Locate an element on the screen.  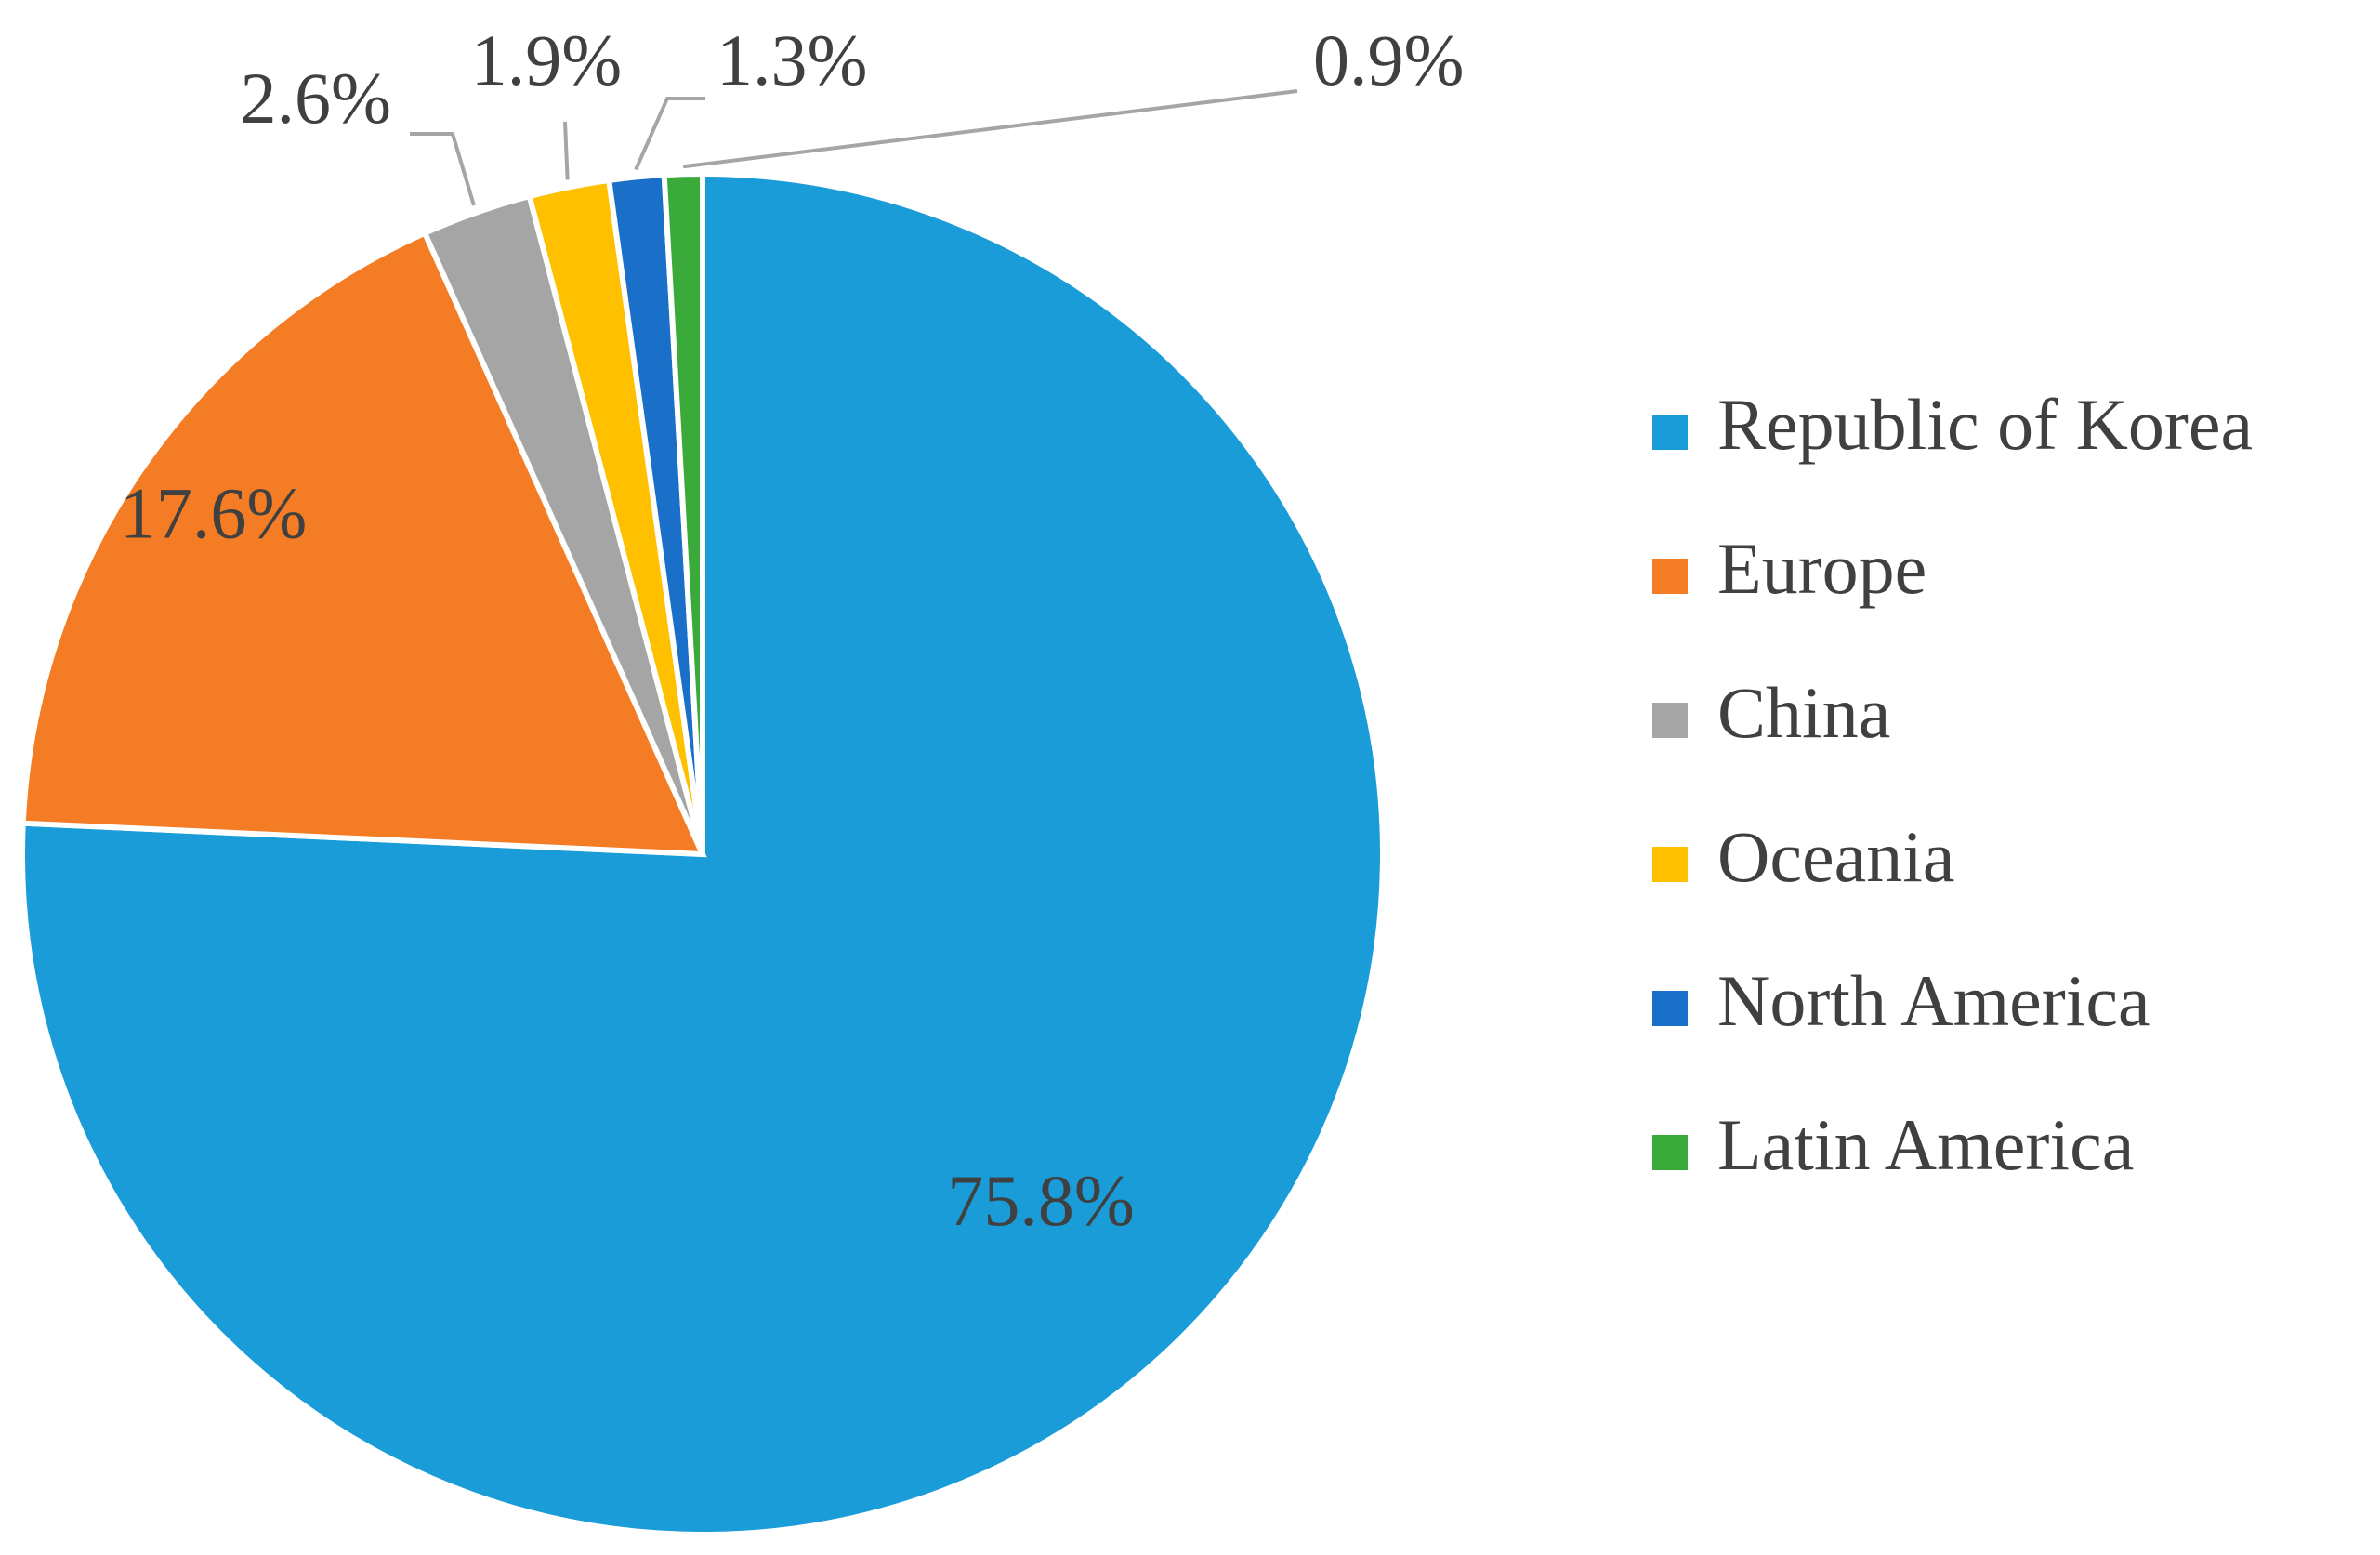
data-label: 17.6% is located at coordinates (213, 512).